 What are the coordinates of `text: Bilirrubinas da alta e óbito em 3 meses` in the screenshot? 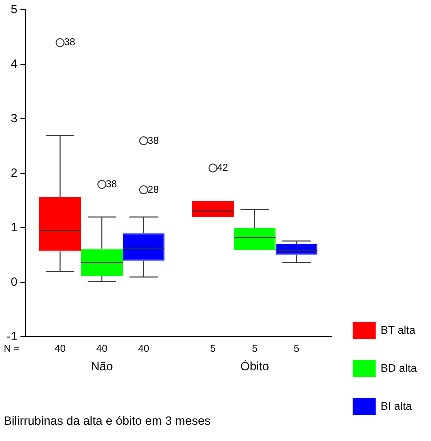 It's located at (107, 421).